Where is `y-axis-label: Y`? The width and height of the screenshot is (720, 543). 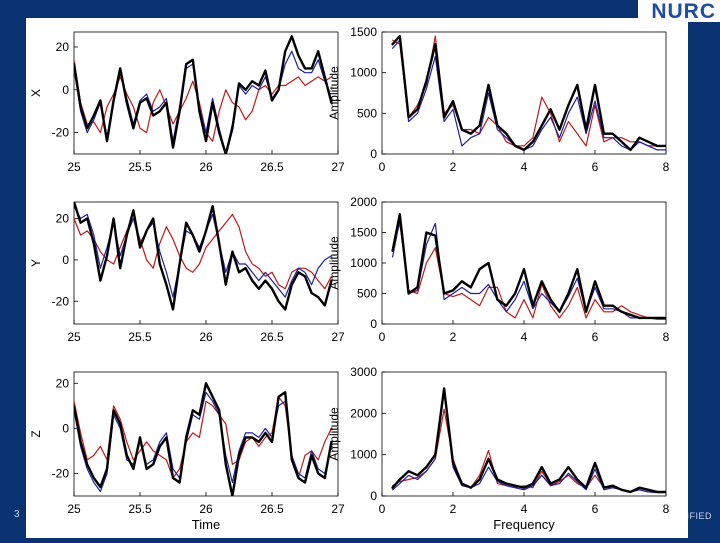
y-axis-label: Y is located at coordinates (36, 263).